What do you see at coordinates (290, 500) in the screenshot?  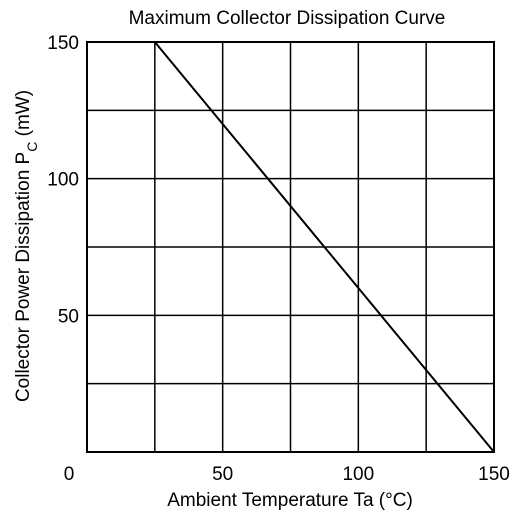 I see `x-axis-label: Ambient Temperature Ta (°C)` at bounding box center [290, 500].